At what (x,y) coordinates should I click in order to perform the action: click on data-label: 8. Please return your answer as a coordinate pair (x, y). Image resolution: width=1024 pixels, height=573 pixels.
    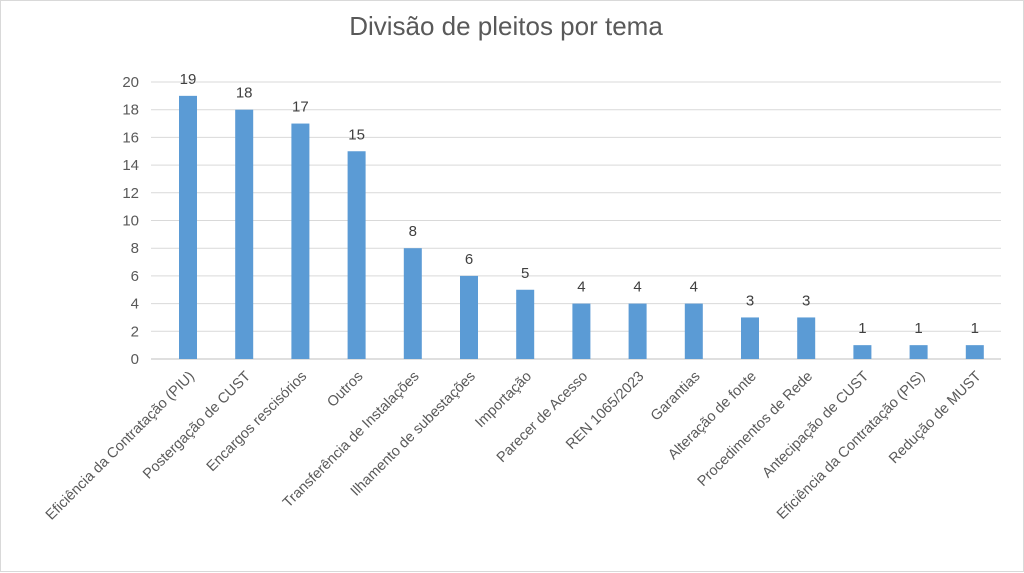
    Looking at the image, I should click on (413, 231).